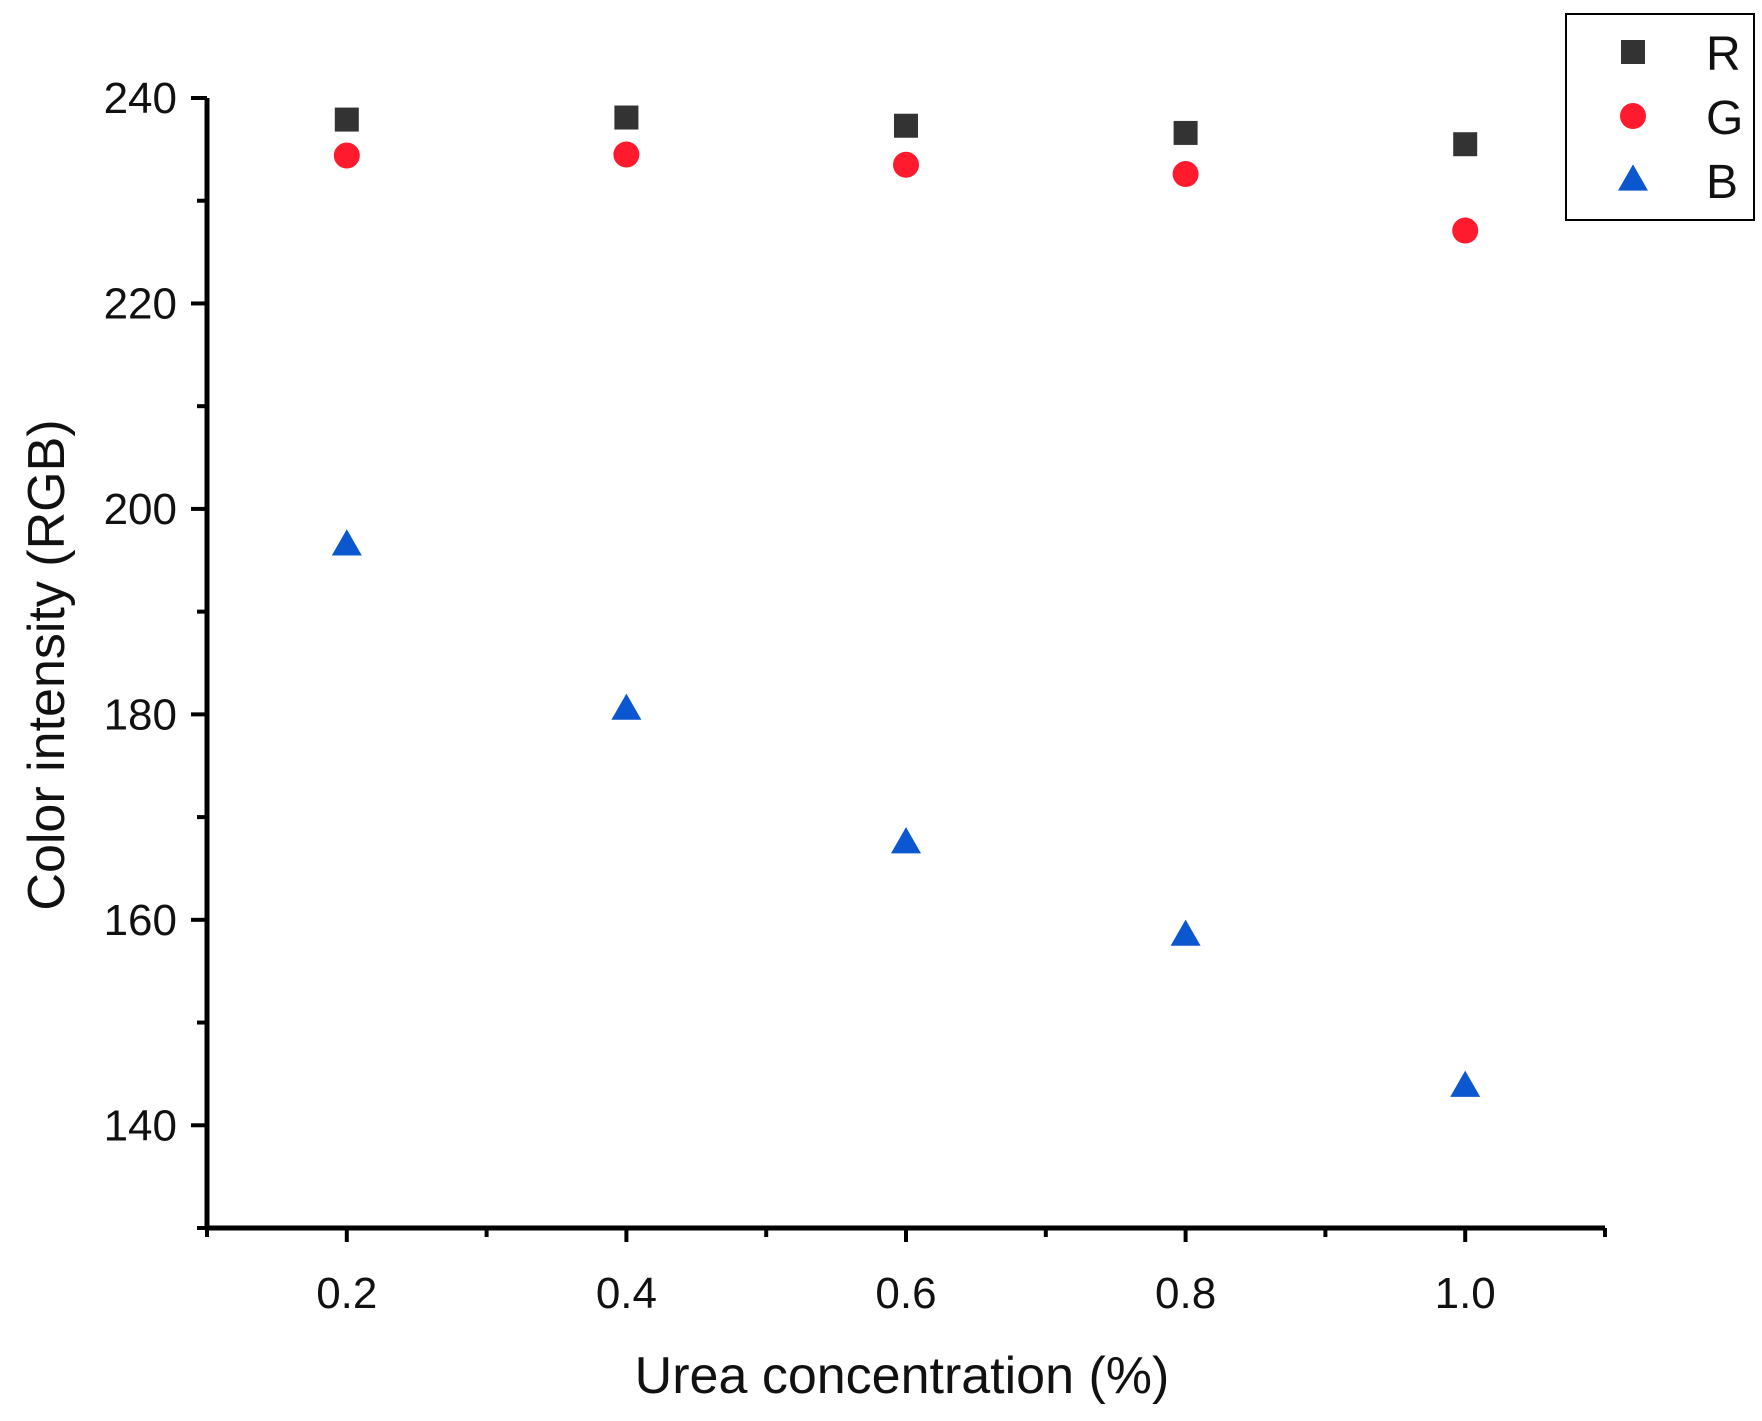 This screenshot has width=1762, height=1421. What do you see at coordinates (1724, 118) in the screenshot?
I see `legend-label-g: G` at bounding box center [1724, 118].